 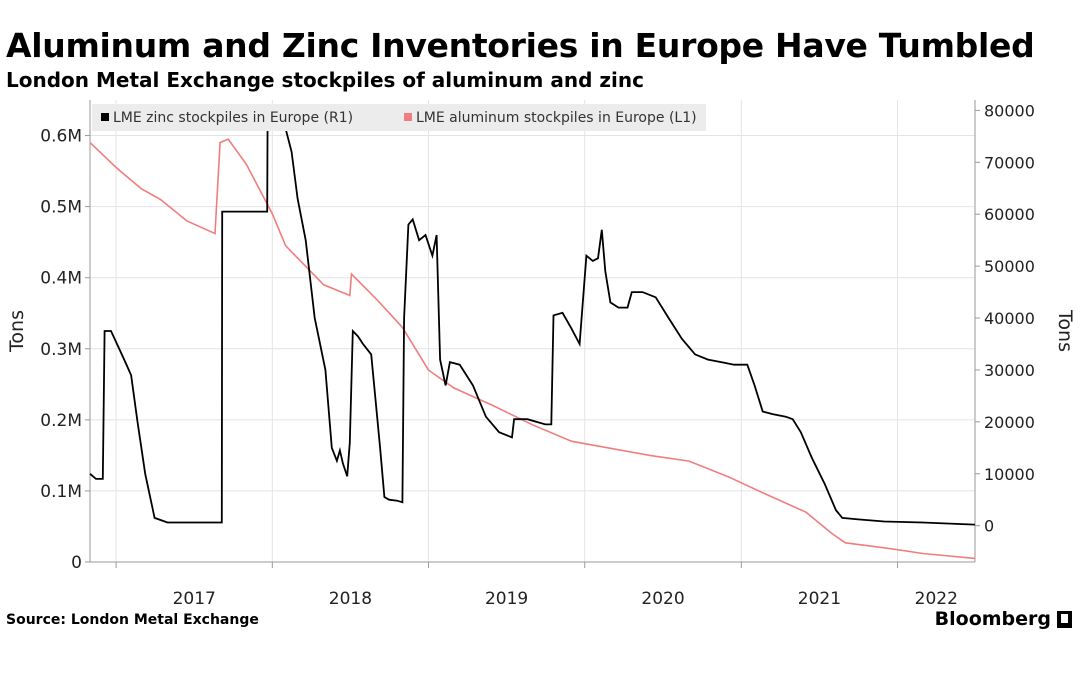 I want to click on right-tick-label: 0, so click(x=989, y=526).